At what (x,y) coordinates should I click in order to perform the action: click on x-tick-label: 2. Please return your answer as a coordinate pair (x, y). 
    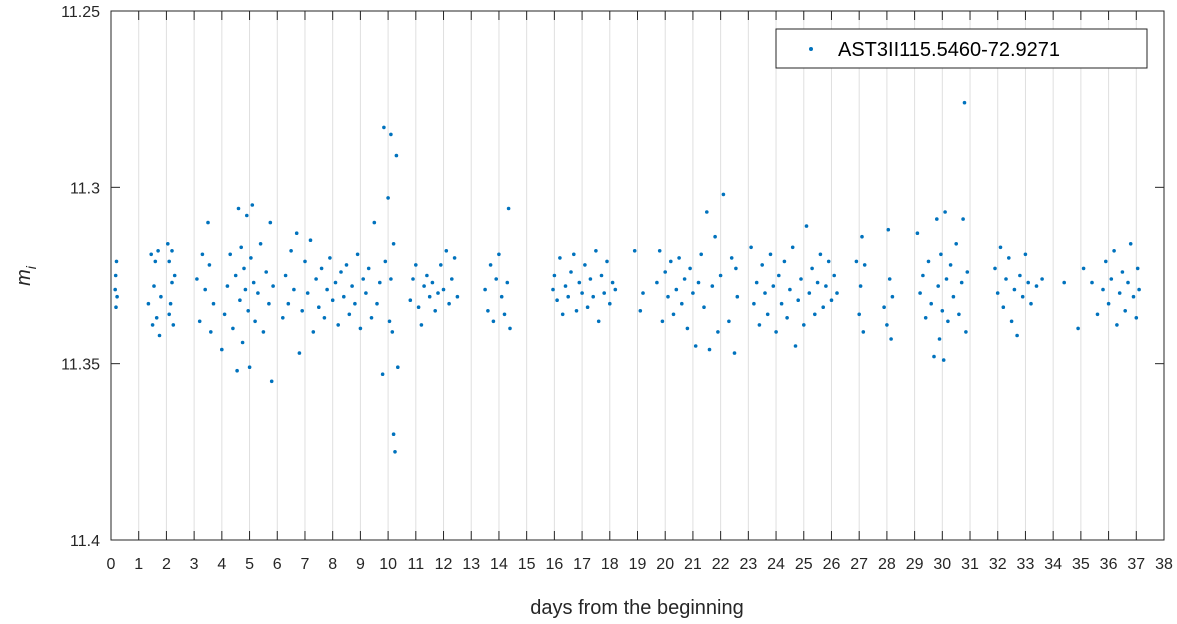
    Looking at the image, I should click on (166, 564).